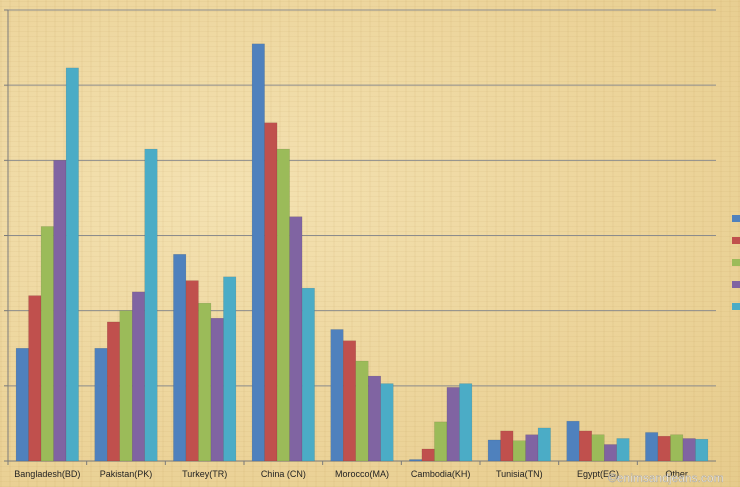 This screenshot has width=740, height=487. Describe the element at coordinates (676, 474) in the screenshot. I see `x-tick-label: Other` at that location.